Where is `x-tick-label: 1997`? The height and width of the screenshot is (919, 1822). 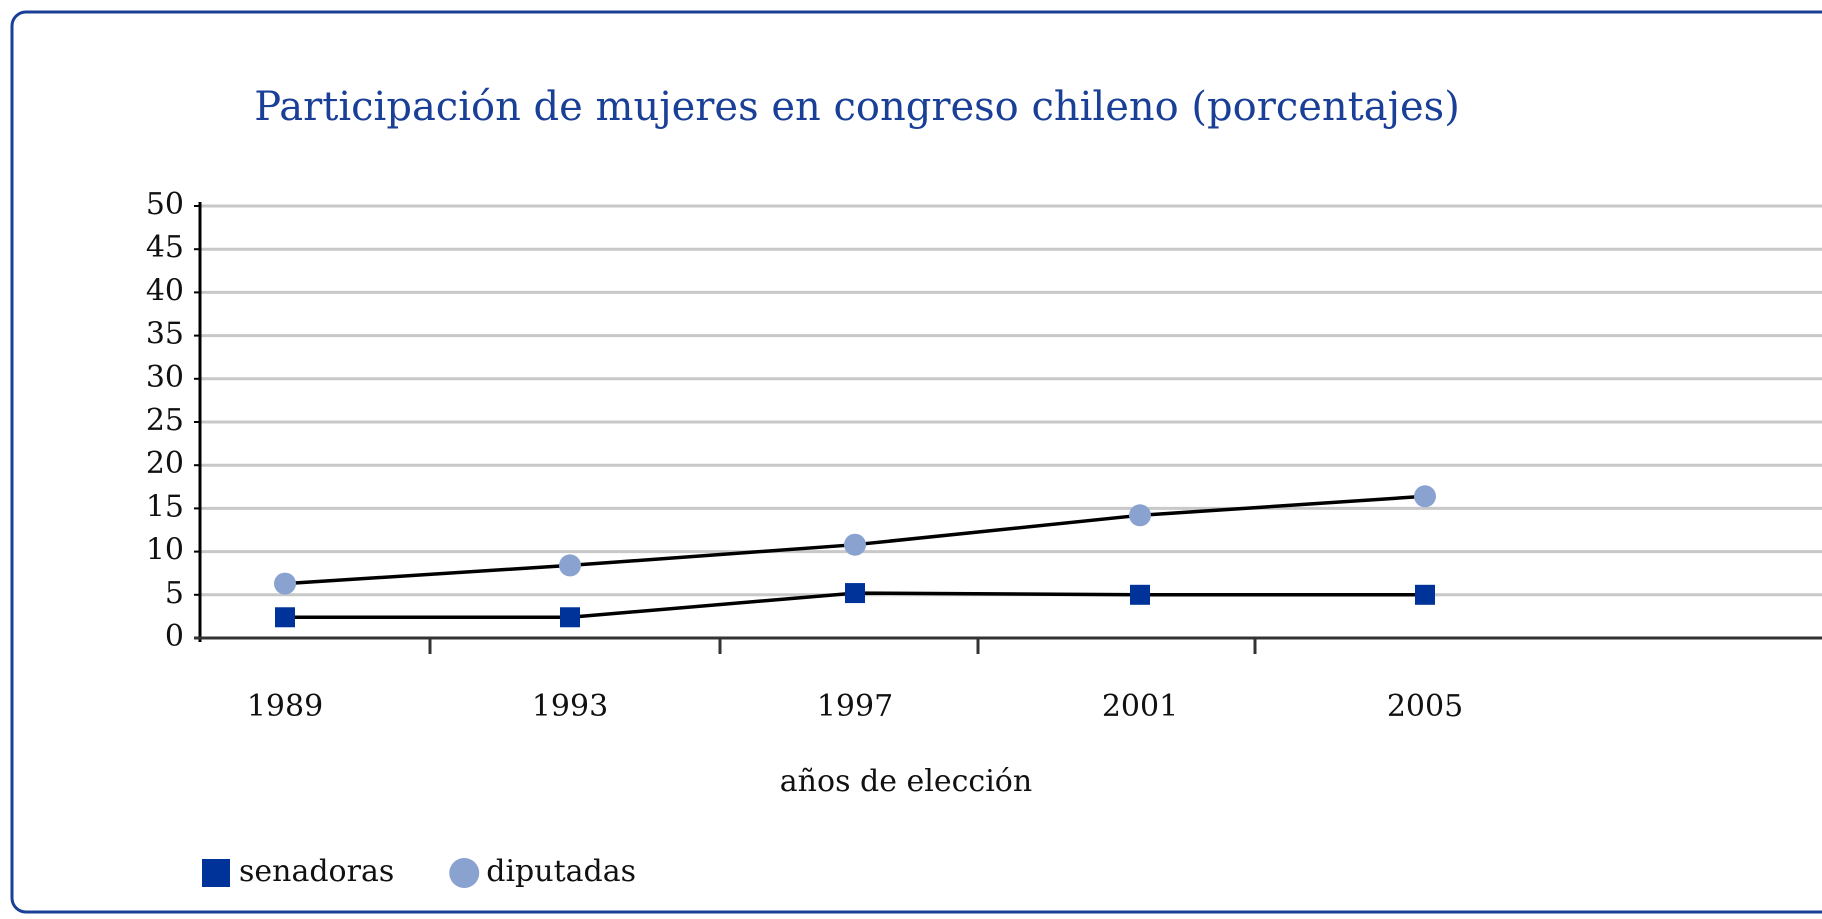
x-tick-label: 1997 is located at coordinates (855, 706).